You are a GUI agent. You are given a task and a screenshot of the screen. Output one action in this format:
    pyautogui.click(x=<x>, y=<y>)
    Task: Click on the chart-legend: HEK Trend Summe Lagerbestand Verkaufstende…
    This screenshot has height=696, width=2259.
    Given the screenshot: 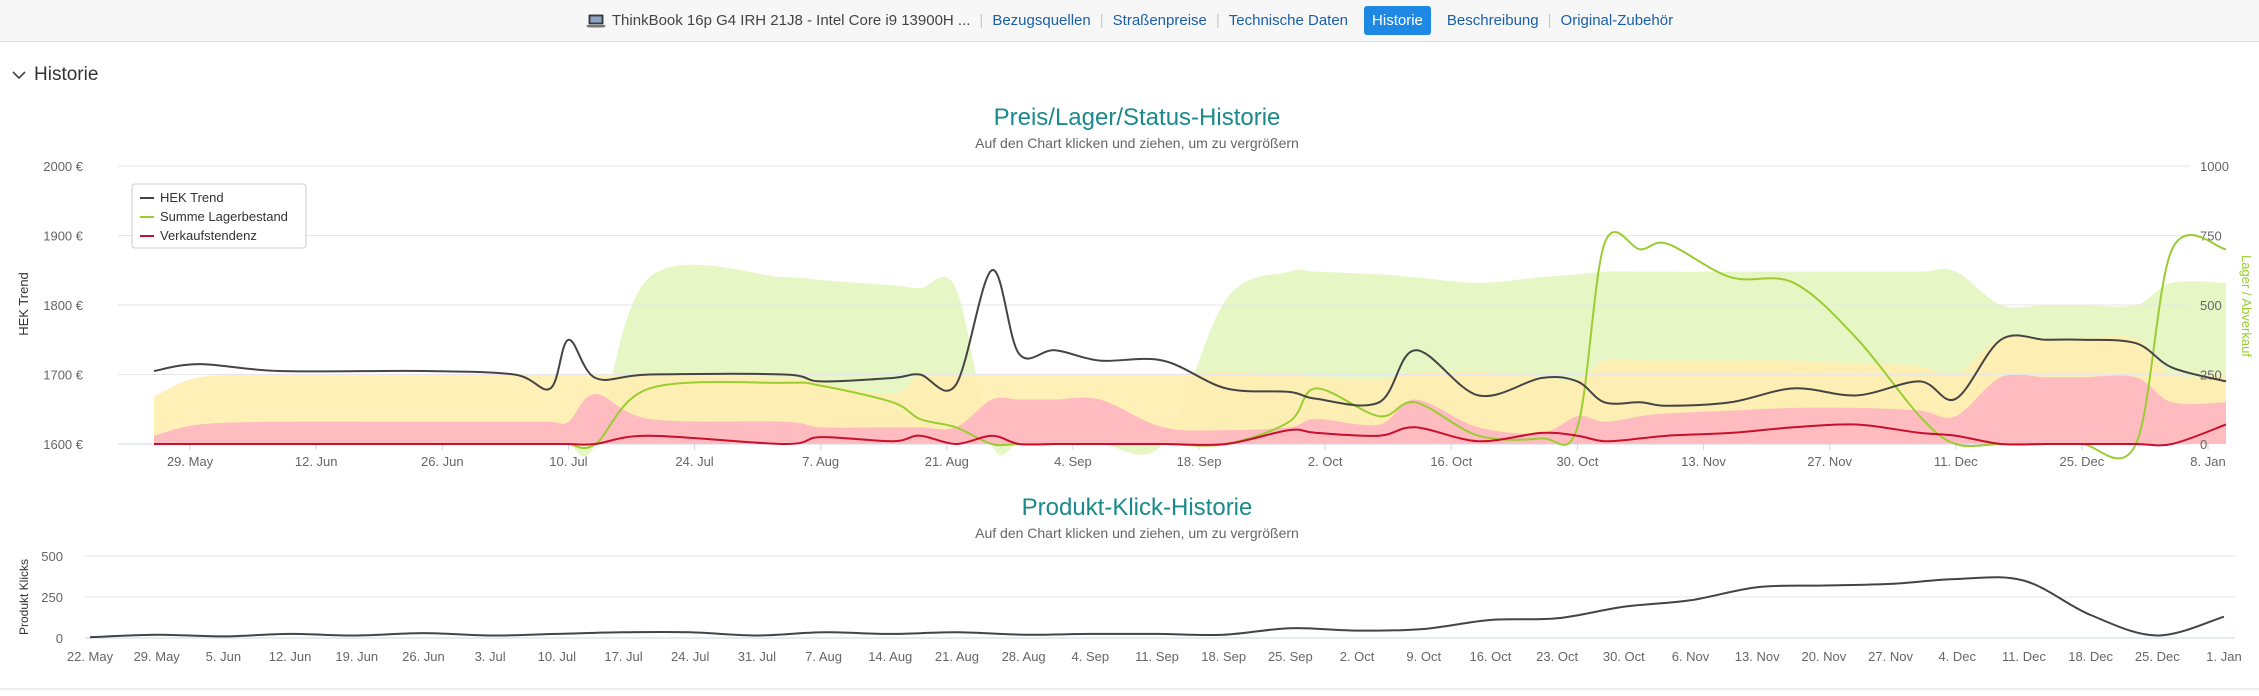 What is the action you would take?
    pyautogui.click(x=219, y=216)
    